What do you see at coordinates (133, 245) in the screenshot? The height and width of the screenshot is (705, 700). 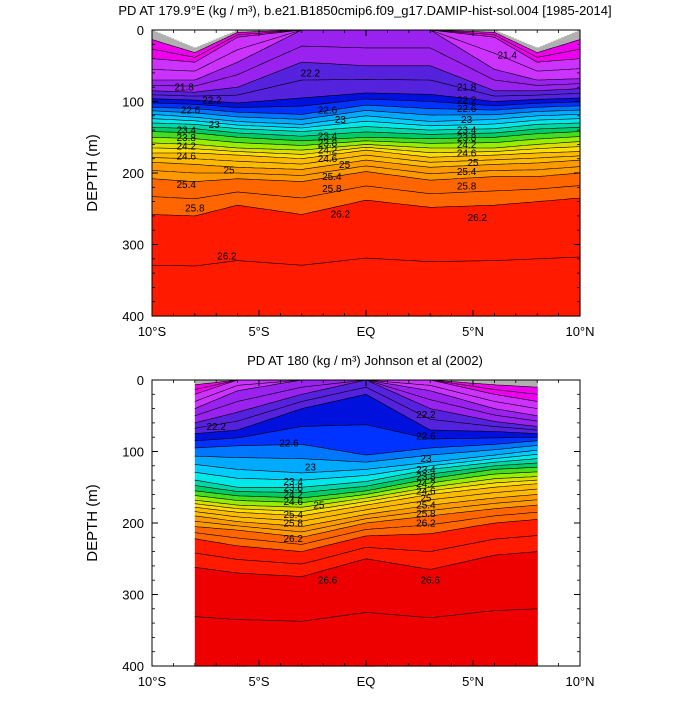 I see `y-tick-label: 300` at bounding box center [133, 245].